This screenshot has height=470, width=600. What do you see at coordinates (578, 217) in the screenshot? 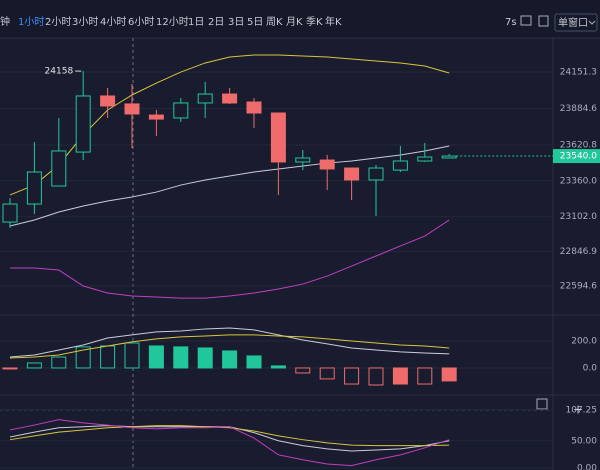
I see `y-tick-label: 23102.0` at bounding box center [578, 217].